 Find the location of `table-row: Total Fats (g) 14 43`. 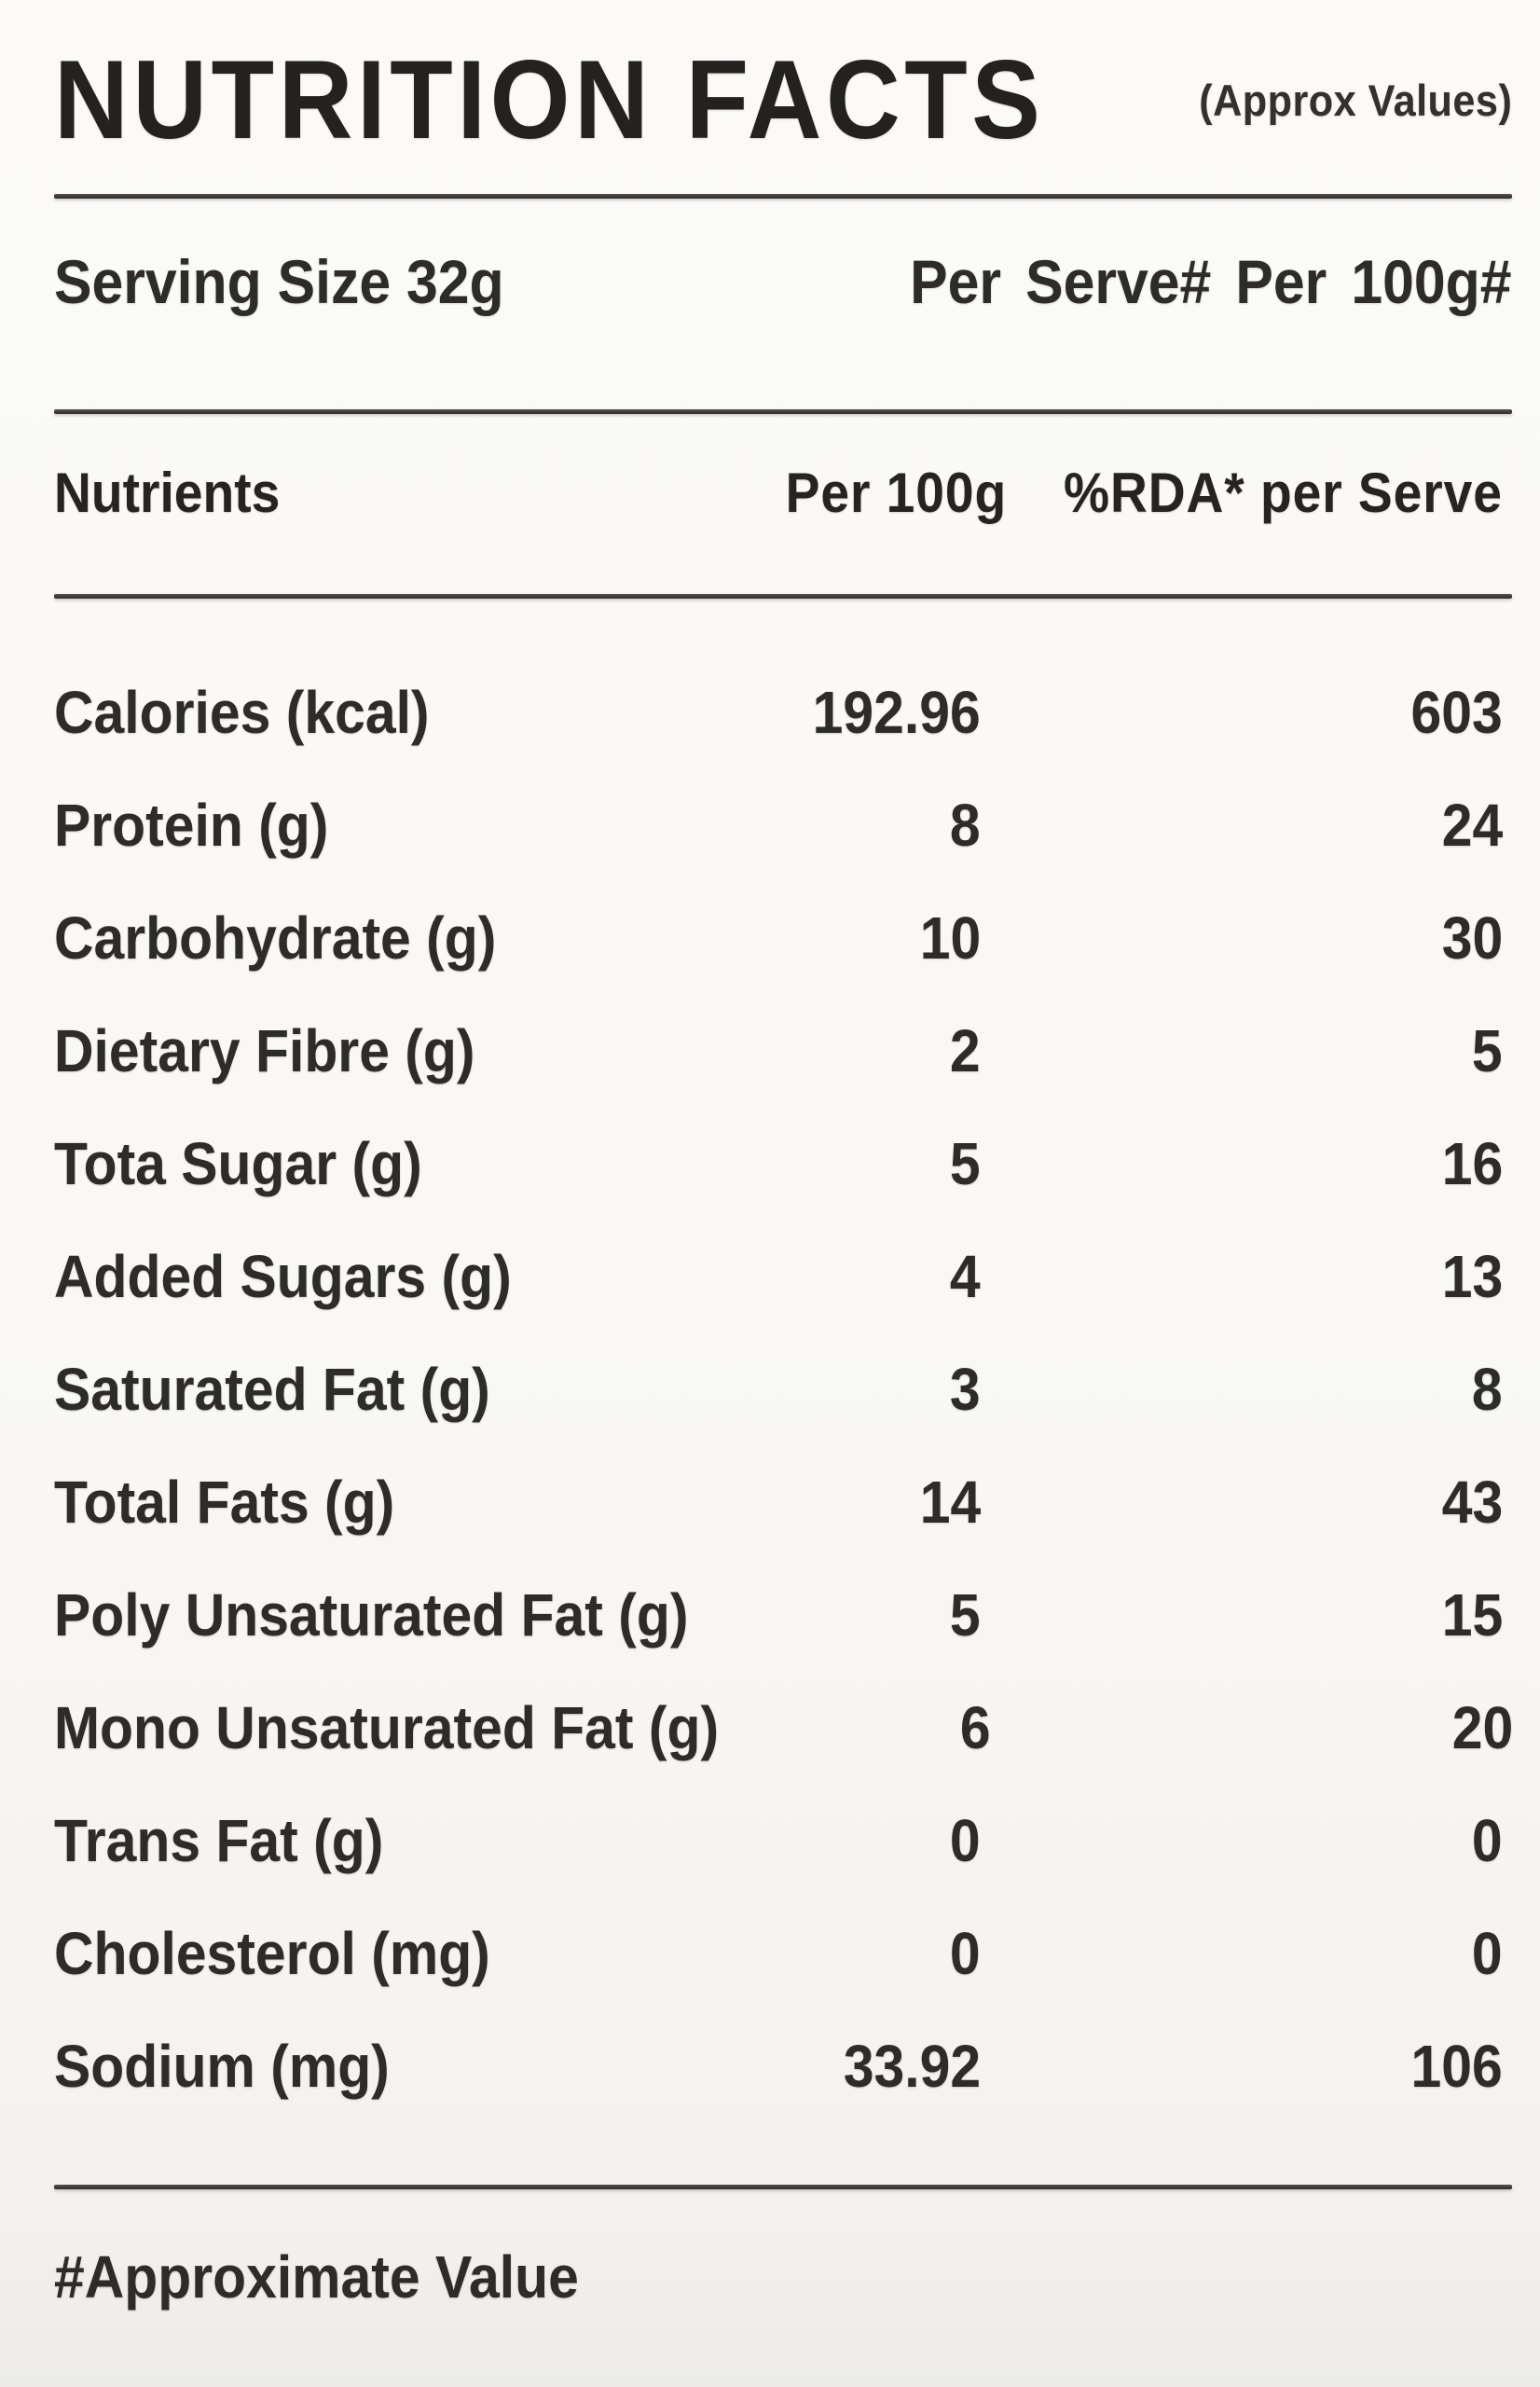

table-row: Total Fats (g) 14 43 is located at coordinates (783, 1502).